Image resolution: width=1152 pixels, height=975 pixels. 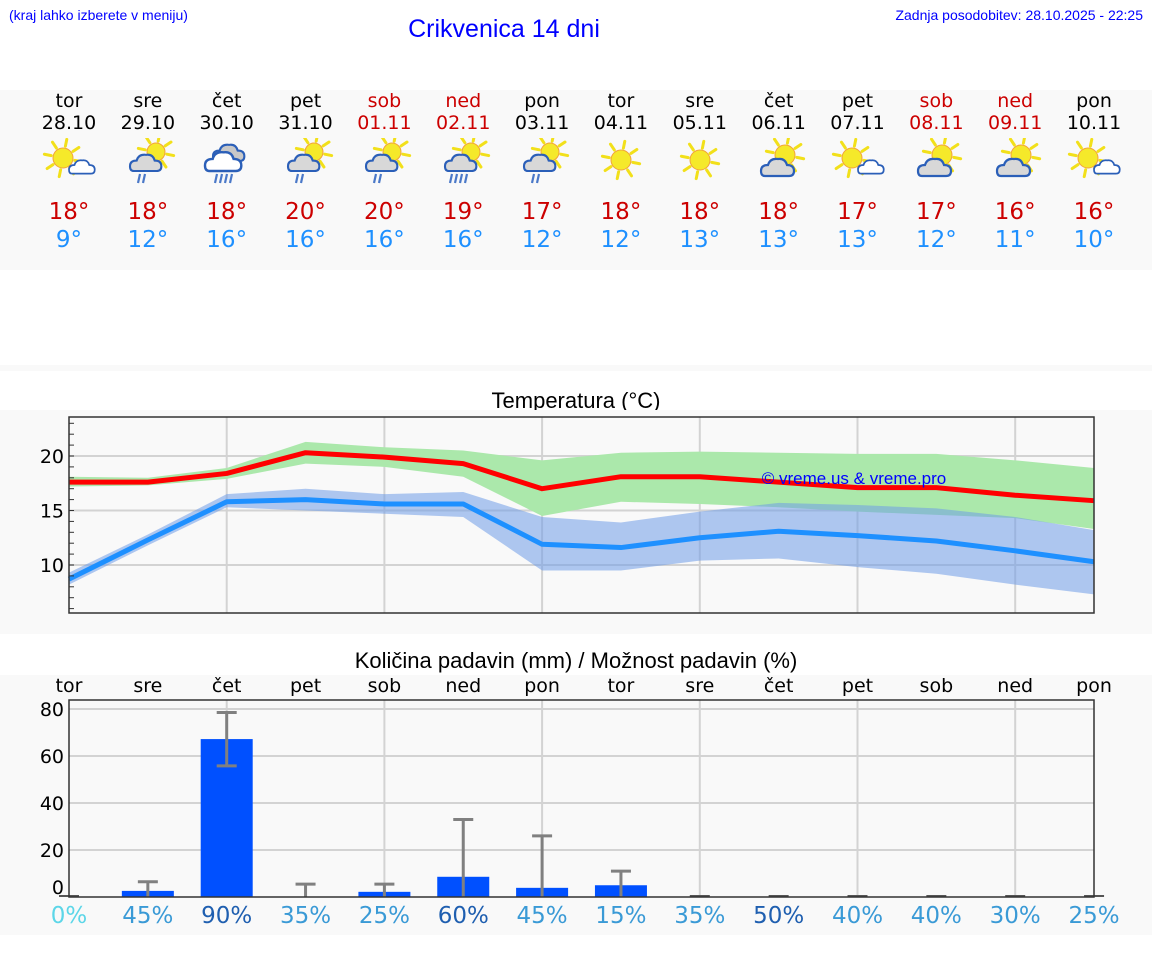 What do you see at coordinates (58, 888) in the screenshot?
I see `y-tick-label: 0` at bounding box center [58, 888].